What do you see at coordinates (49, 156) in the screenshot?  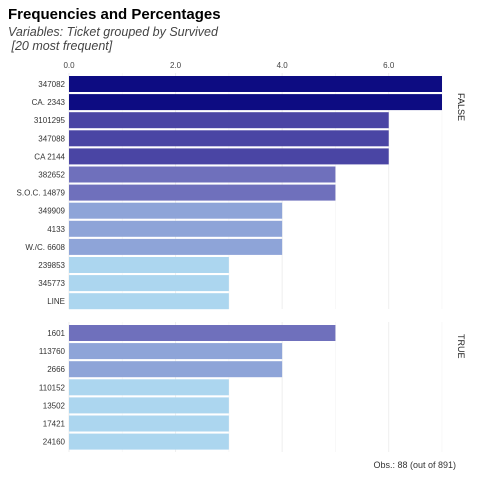 I see `category-label: CA 2144` at bounding box center [49, 156].